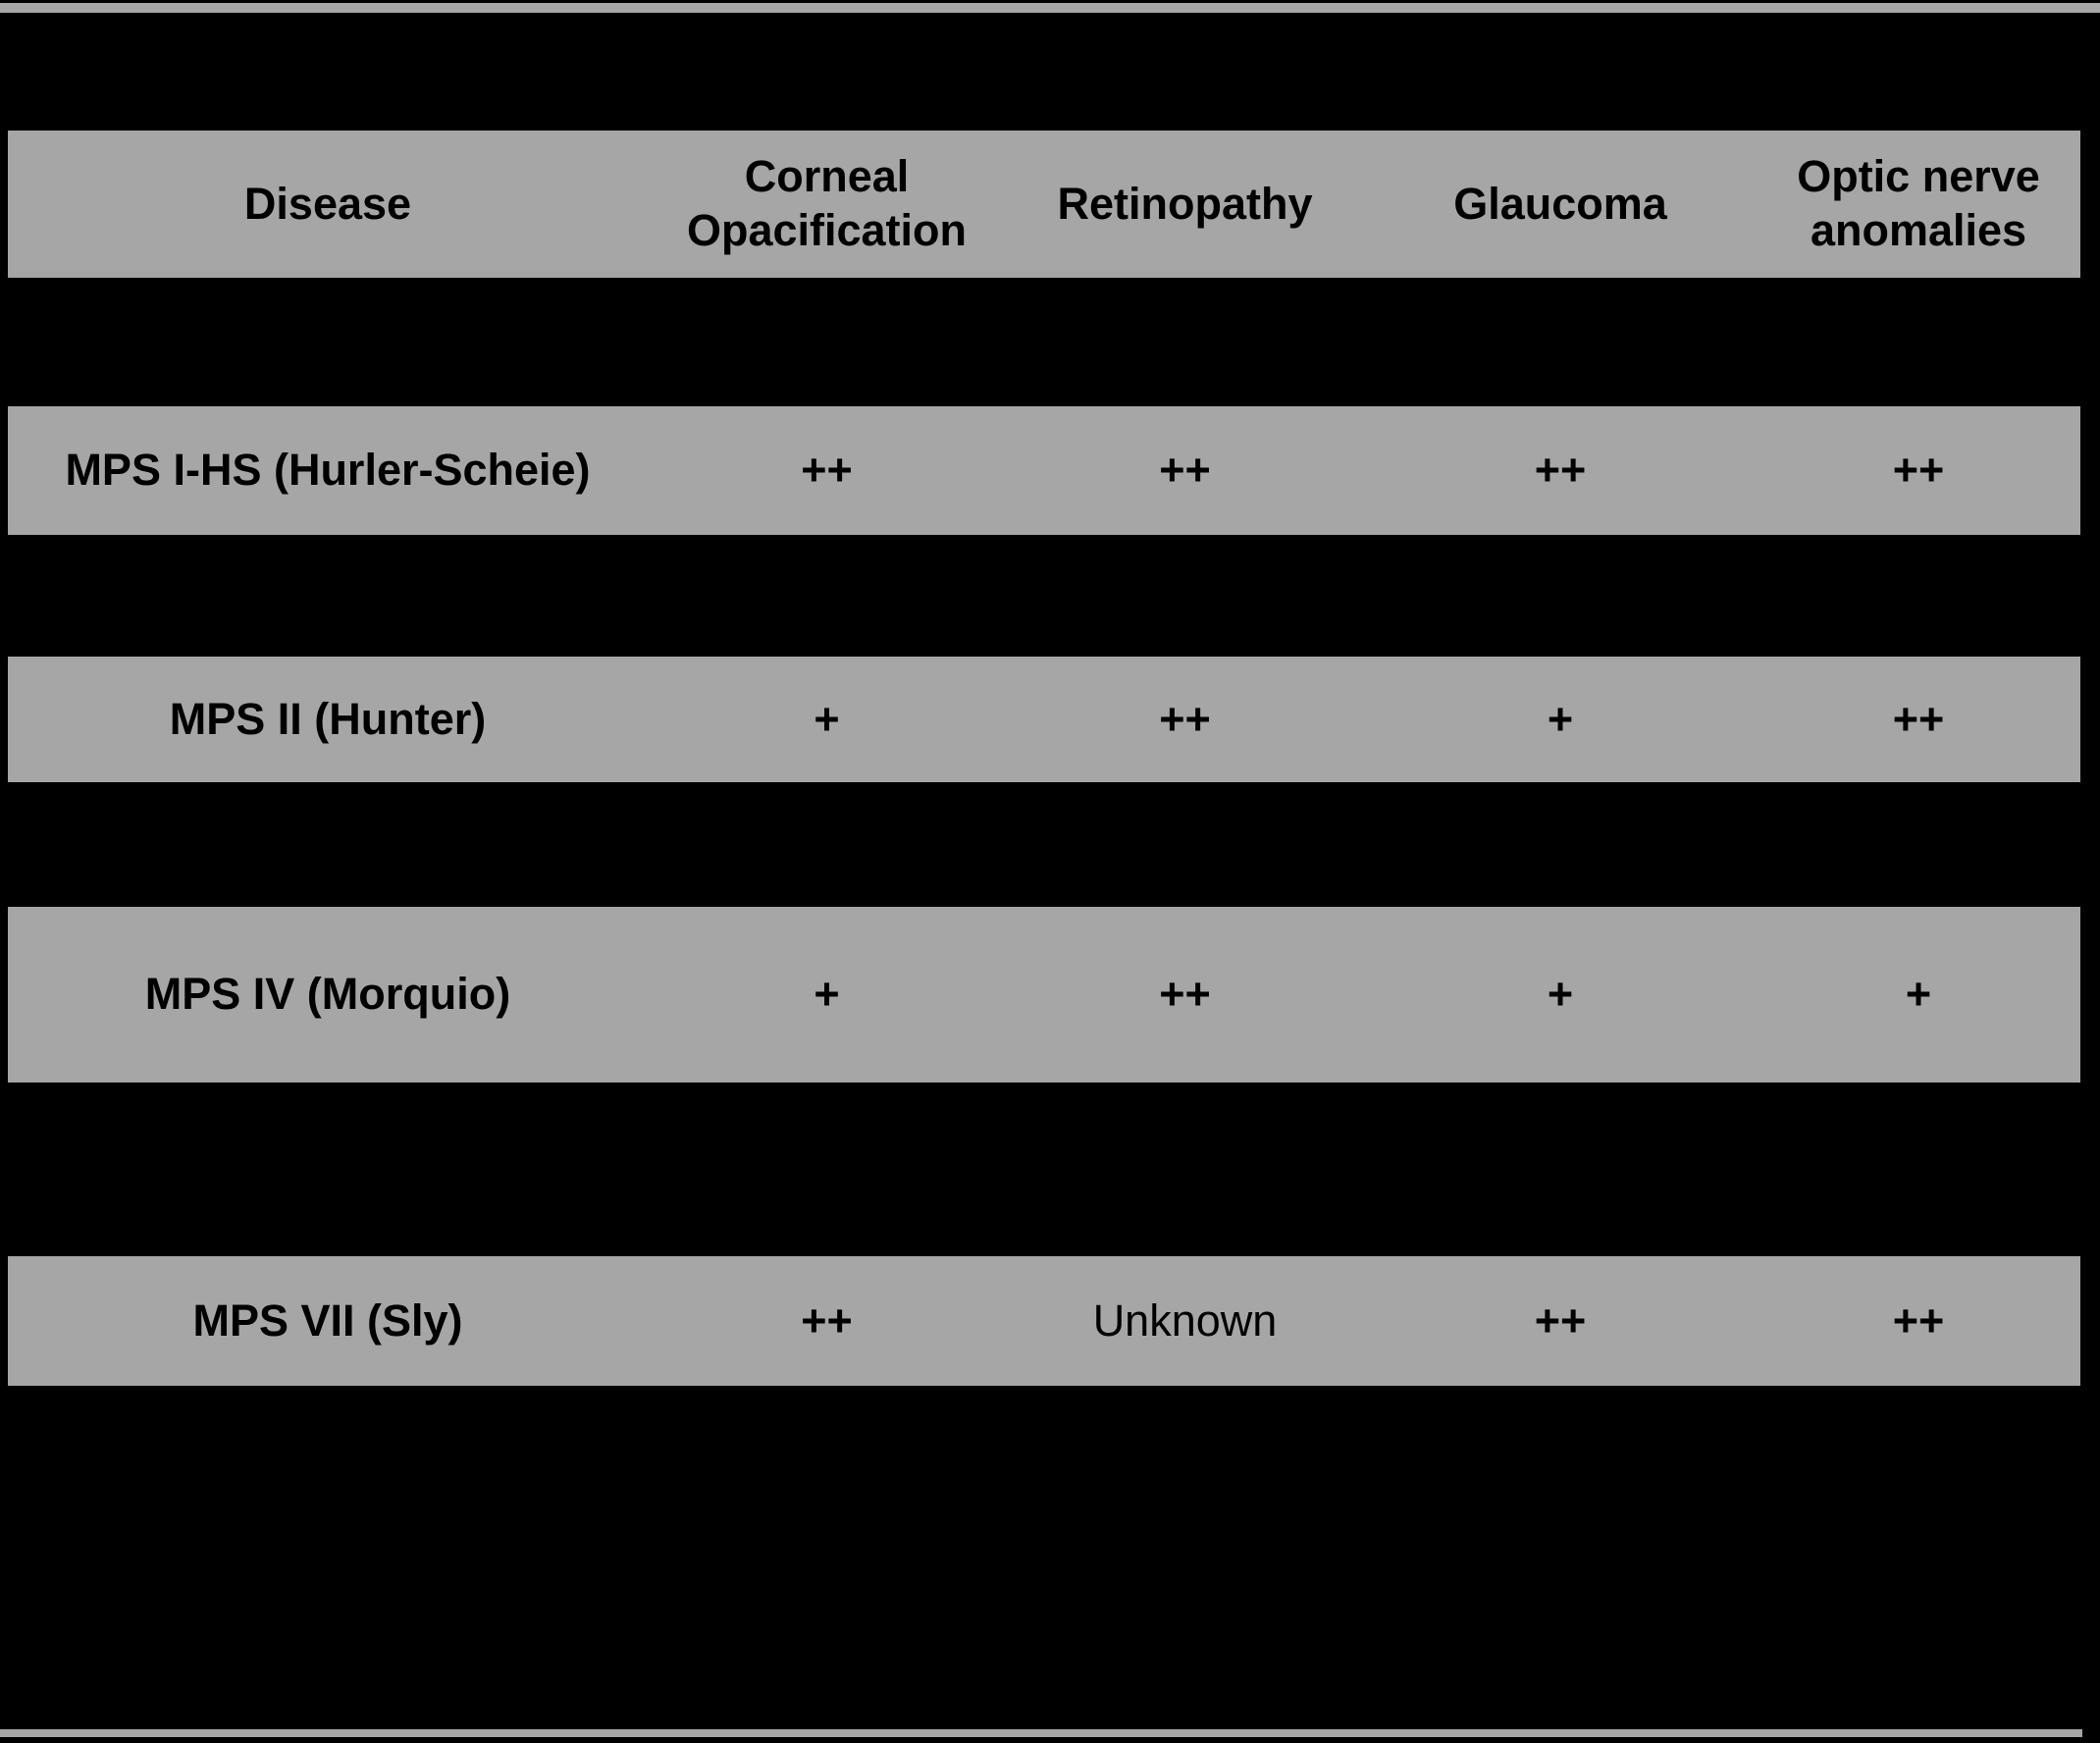 Image resolution: width=2100 pixels, height=1743 pixels. I want to click on column-header-glaucoma: Glaucoma, so click(1560, 204).